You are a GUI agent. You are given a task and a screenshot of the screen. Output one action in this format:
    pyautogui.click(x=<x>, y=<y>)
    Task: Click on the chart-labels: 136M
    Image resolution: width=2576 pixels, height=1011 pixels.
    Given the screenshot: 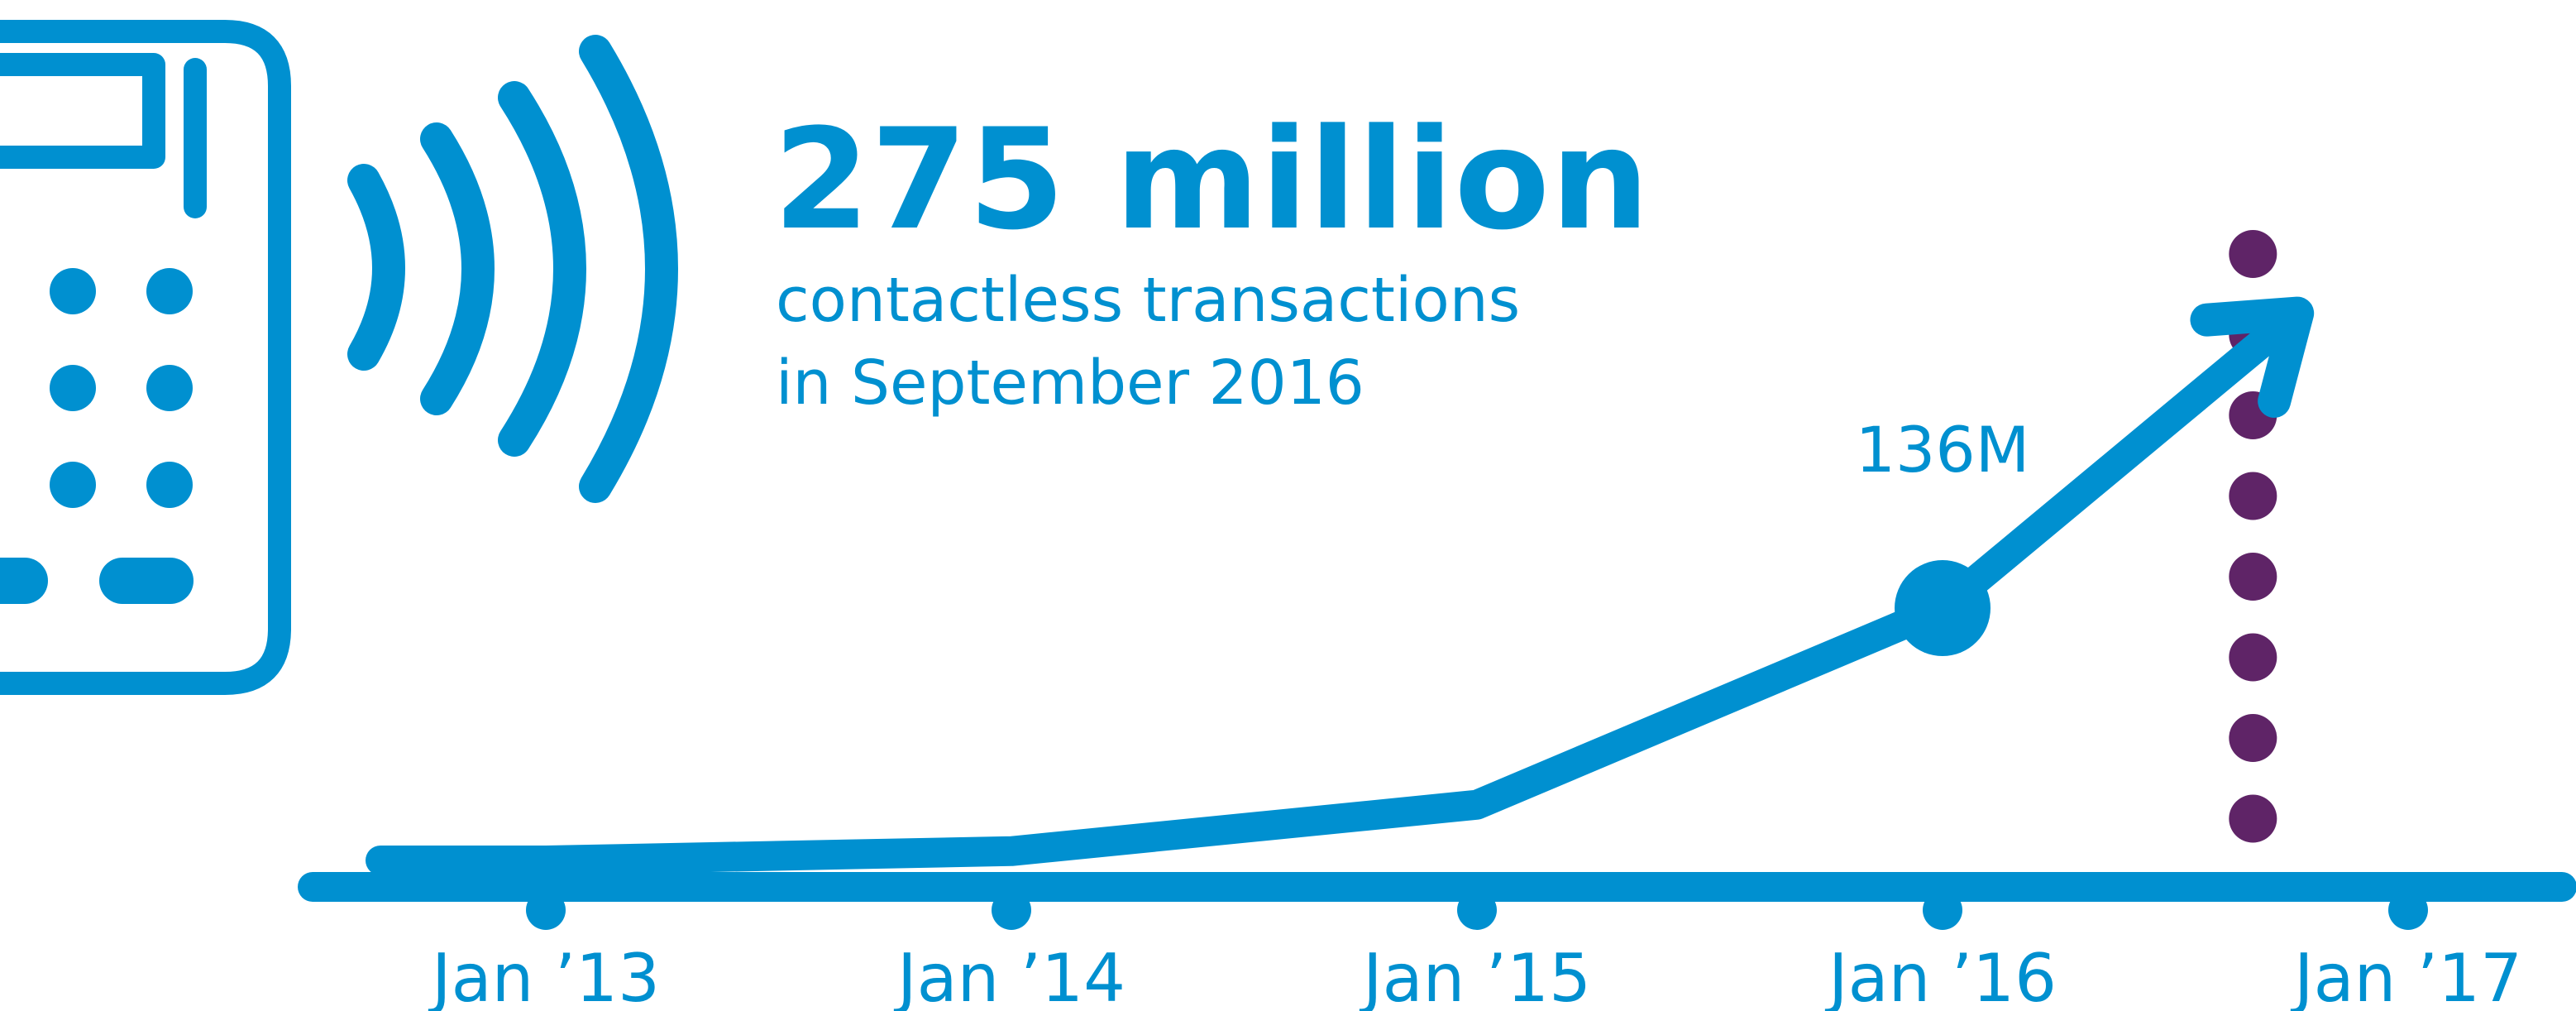 What is the action you would take?
    pyautogui.click(x=1943, y=535)
    